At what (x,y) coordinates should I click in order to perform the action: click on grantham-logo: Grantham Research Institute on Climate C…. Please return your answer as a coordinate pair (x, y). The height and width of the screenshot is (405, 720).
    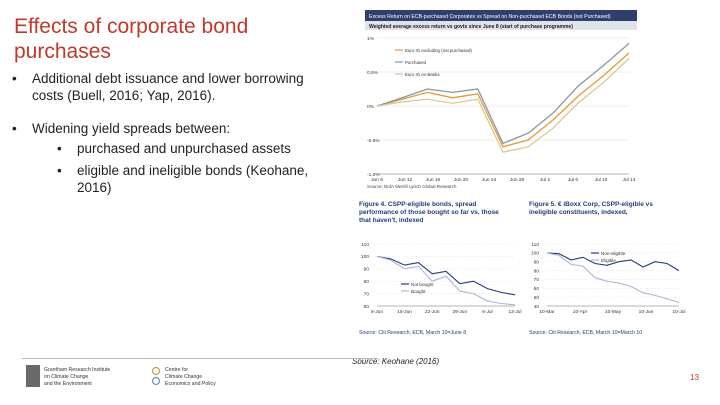
    Looking at the image, I should click on (68, 376).